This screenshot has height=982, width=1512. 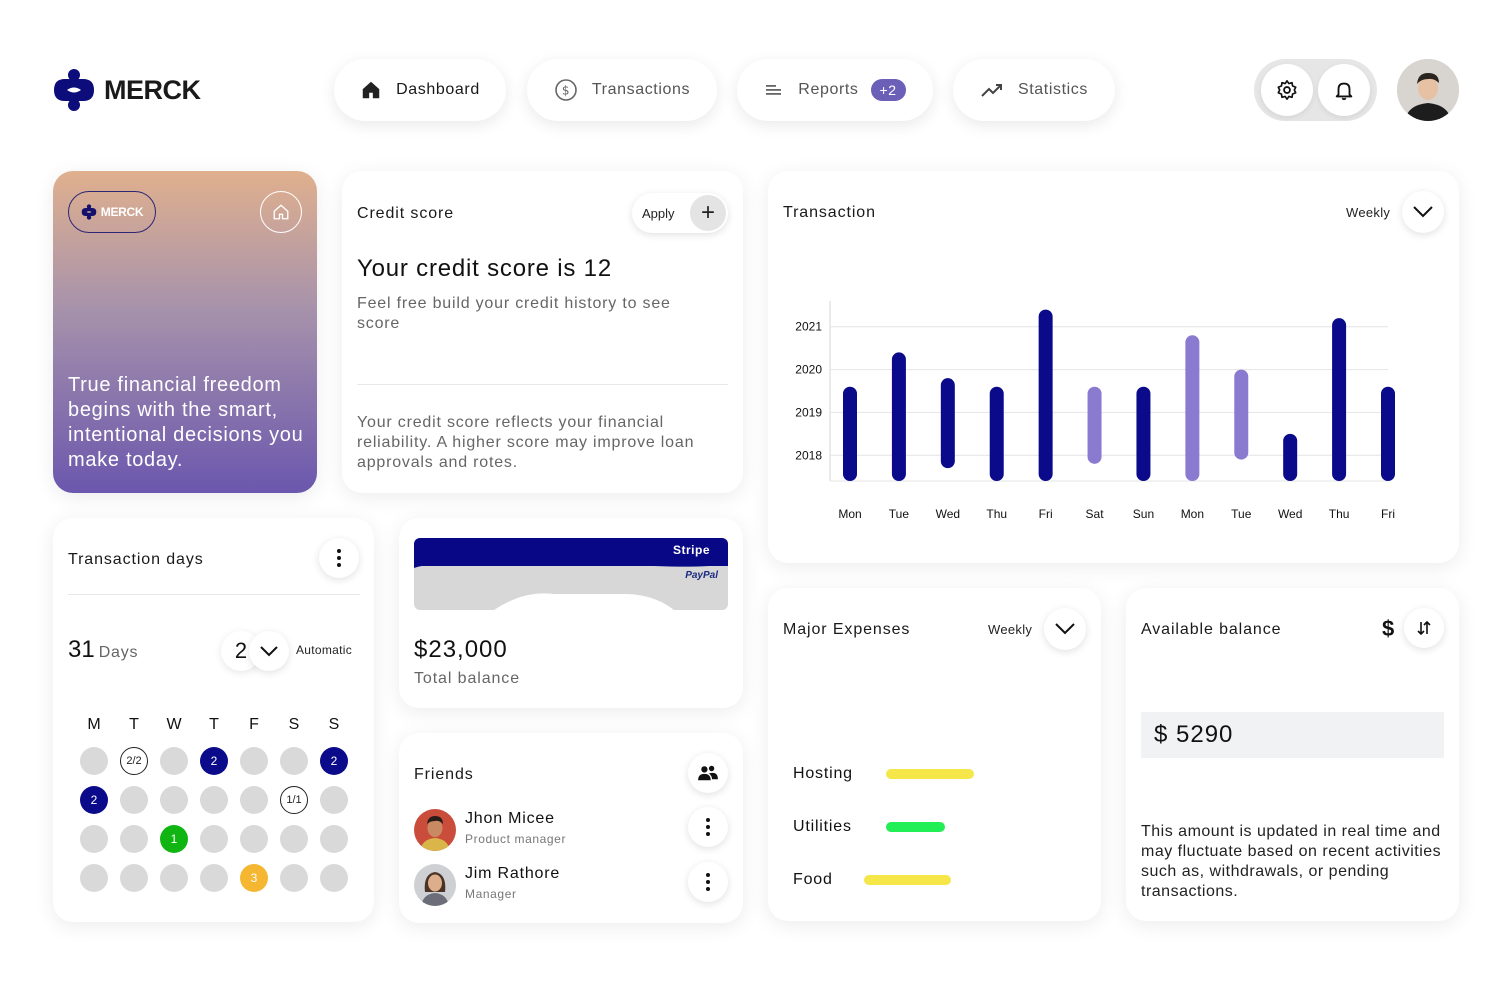 I want to click on nav-transactions-label: Transactions, so click(x=641, y=89).